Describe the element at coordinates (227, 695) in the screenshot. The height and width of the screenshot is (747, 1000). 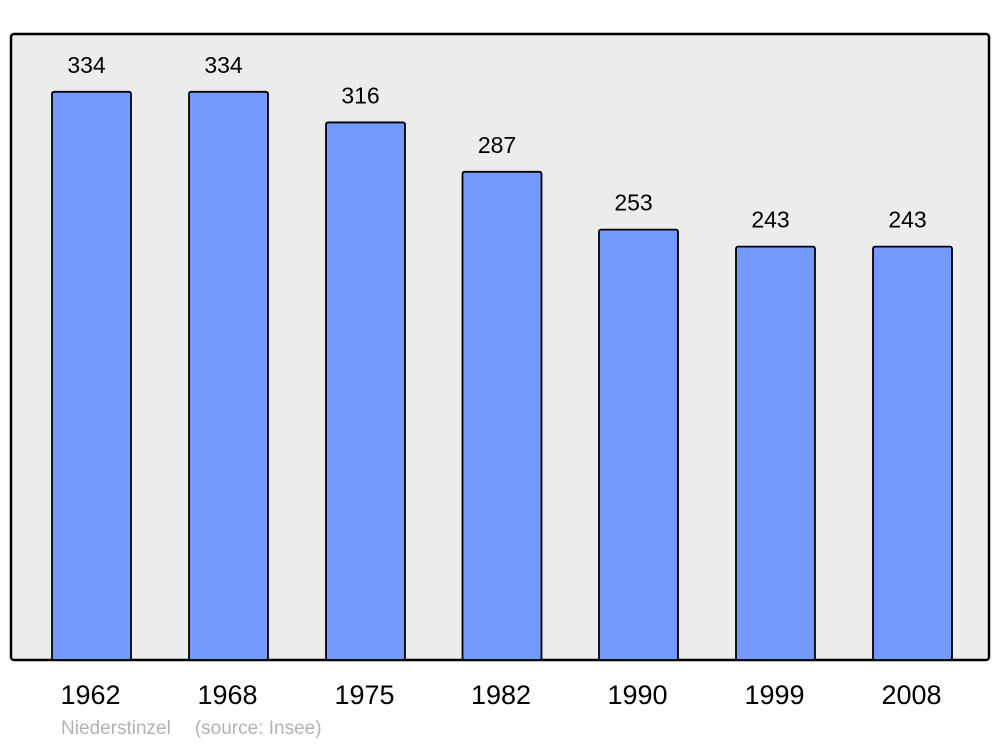
I see `x-tick-label-1968: 1968` at that location.